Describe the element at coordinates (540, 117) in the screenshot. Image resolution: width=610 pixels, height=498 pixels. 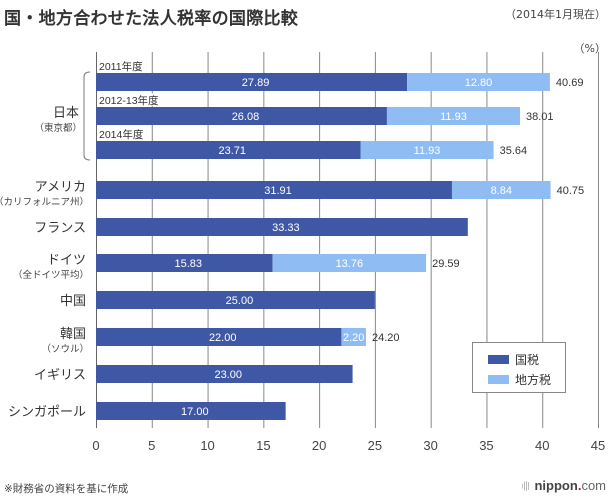
I see `bar-label-total: 38.01` at that location.